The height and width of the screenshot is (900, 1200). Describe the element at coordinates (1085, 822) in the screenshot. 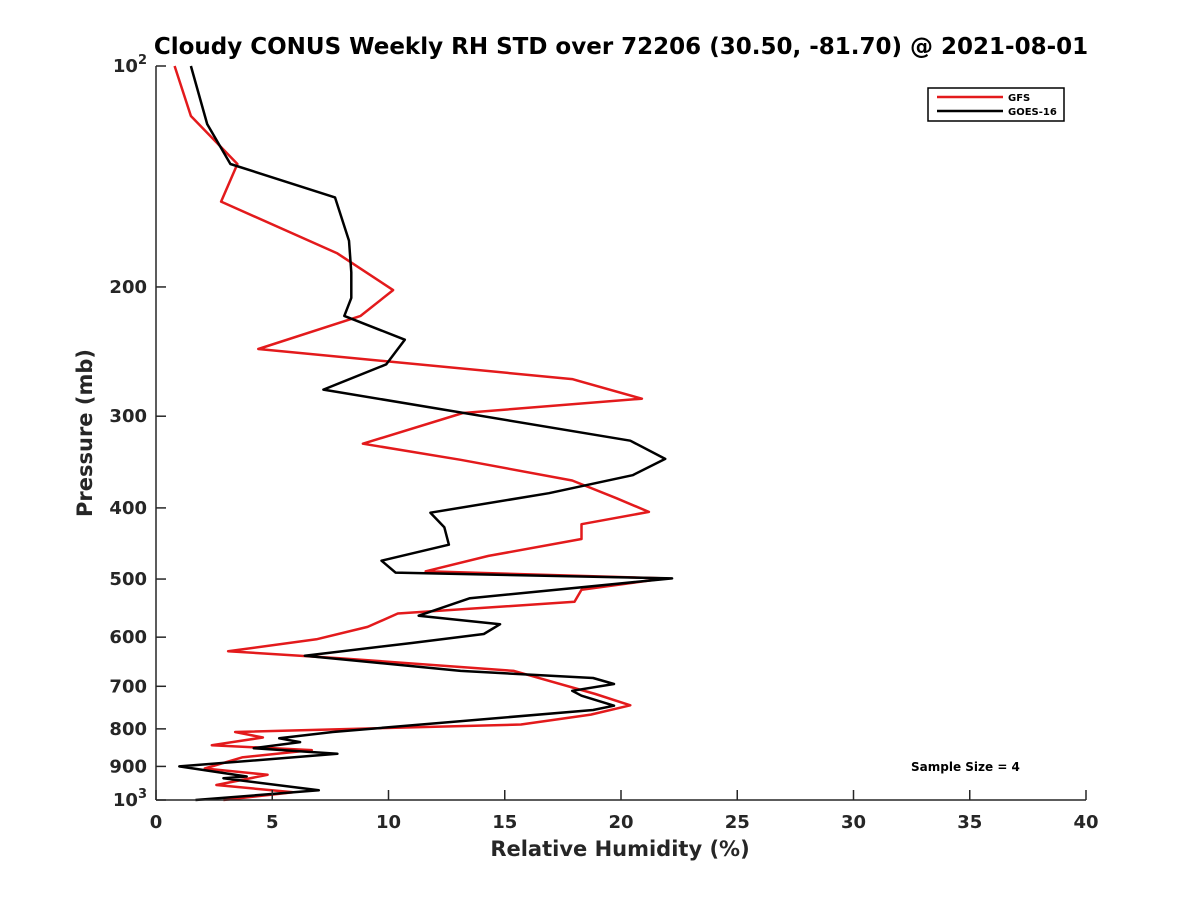

I see `x-tick-label: 40` at that location.